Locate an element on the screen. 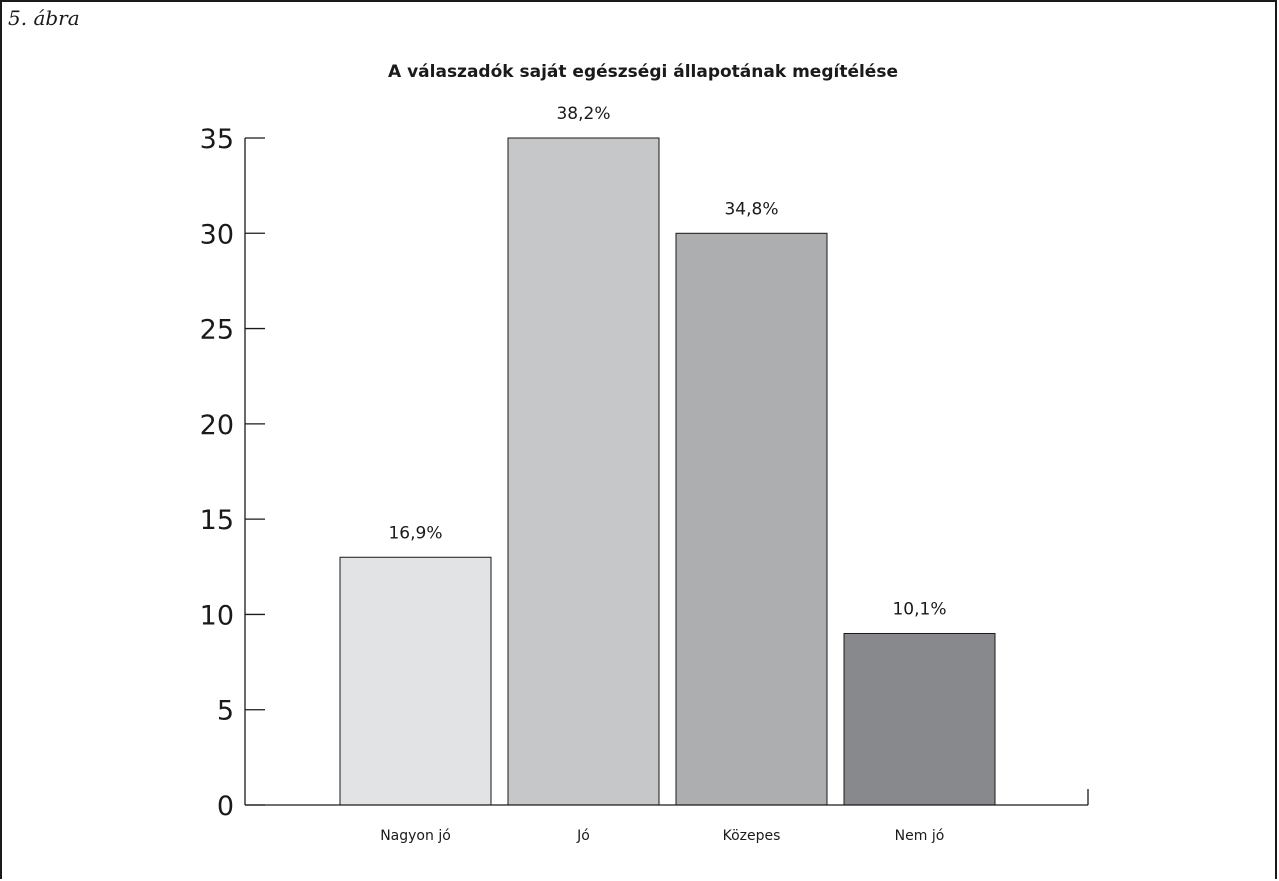 The width and height of the screenshot is (1279, 881). bar-data-label: 16,9% is located at coordinates (415, 533).